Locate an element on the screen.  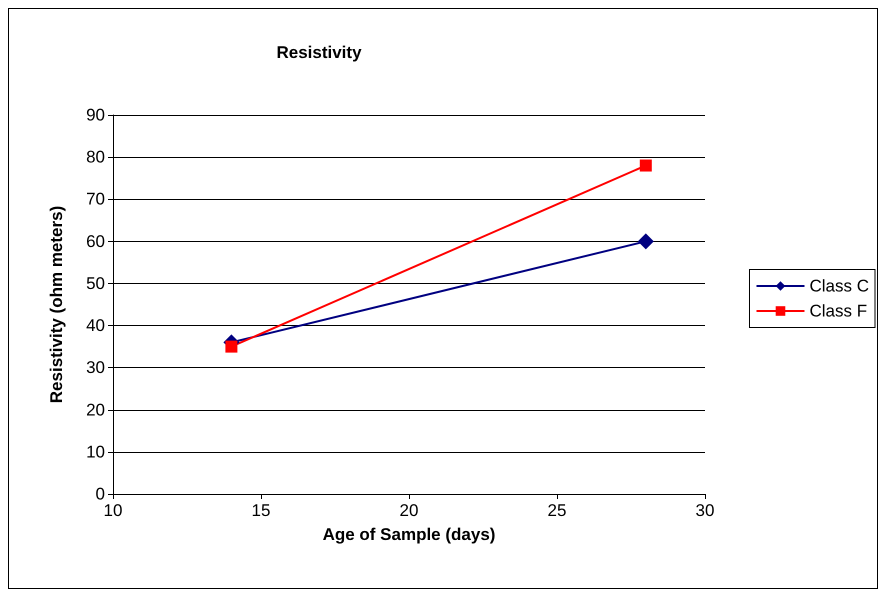
legend-label: Class F is located at coordinates (838, 311).